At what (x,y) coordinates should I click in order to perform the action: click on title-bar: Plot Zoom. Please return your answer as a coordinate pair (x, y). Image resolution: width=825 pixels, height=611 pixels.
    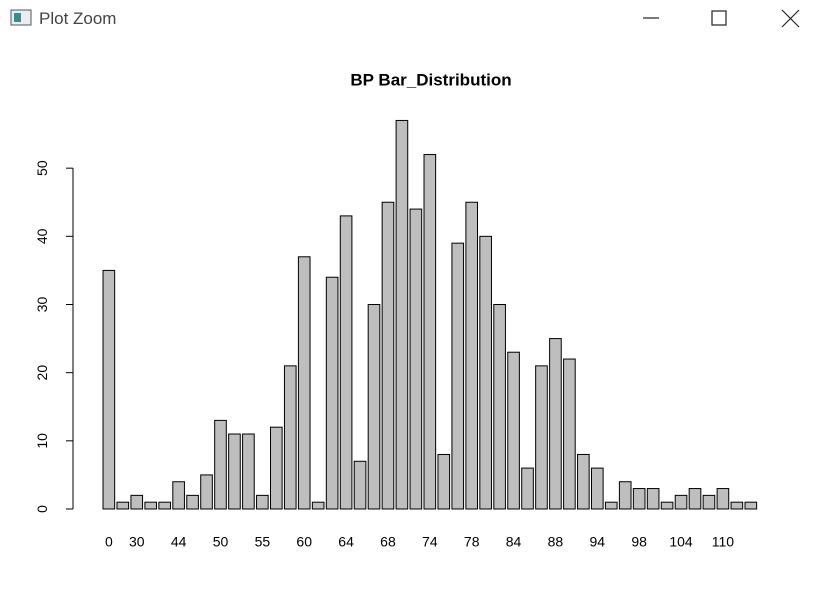
    Looking at the image, I should click on (412, 19).